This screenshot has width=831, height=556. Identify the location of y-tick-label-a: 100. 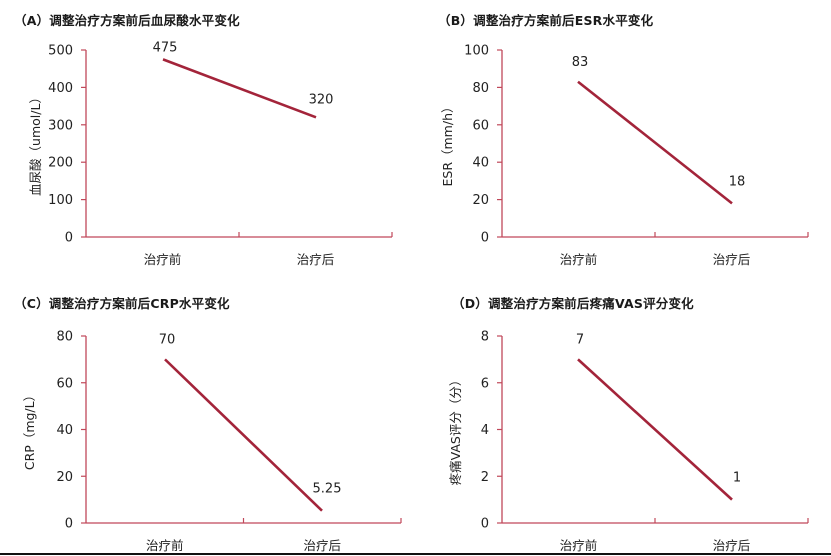
(60, 200).